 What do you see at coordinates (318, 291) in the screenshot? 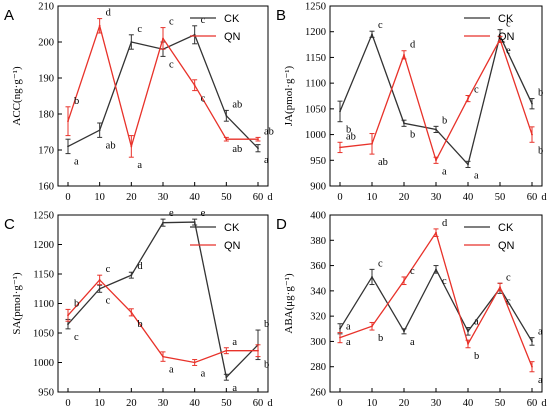
I see `y-tick-label: 340` at bounding box center [318, 291].